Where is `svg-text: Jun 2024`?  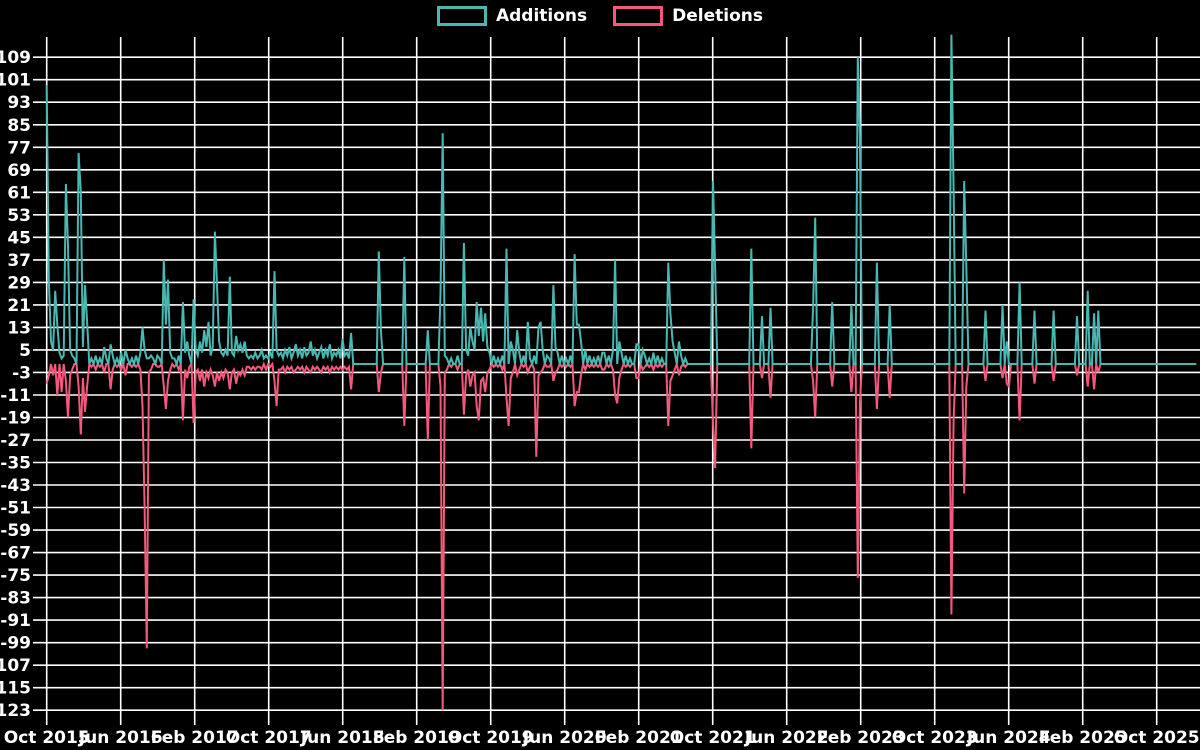
svg-text: Jun 2024 is located at coordinates (1008, 738).